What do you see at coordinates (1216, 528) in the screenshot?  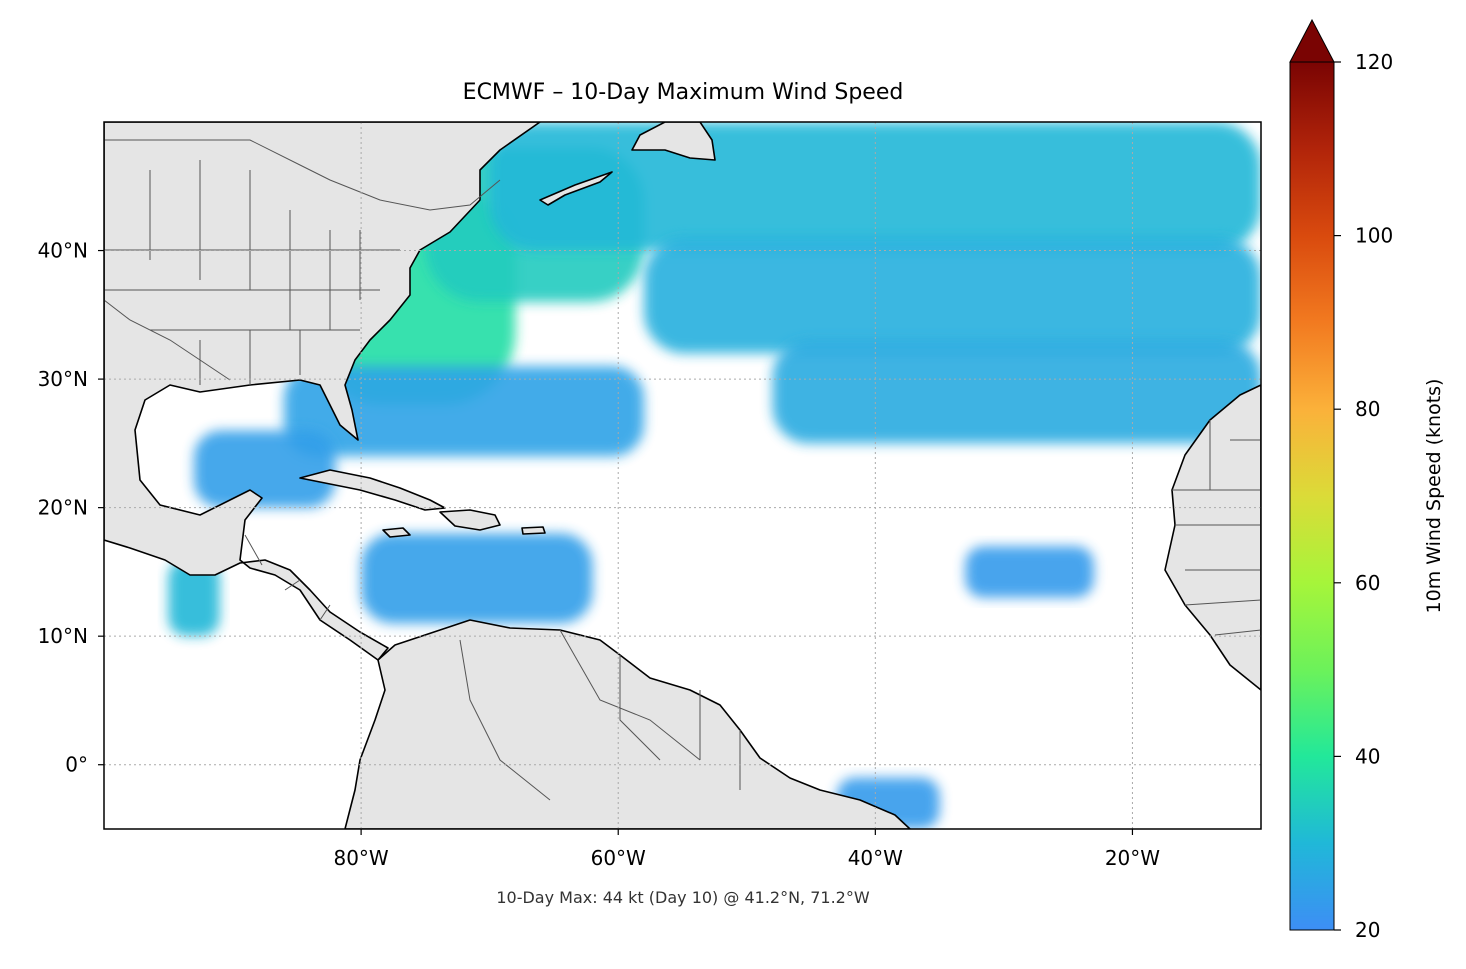 I see `africa-borders` at bounding box center [1216, 528].